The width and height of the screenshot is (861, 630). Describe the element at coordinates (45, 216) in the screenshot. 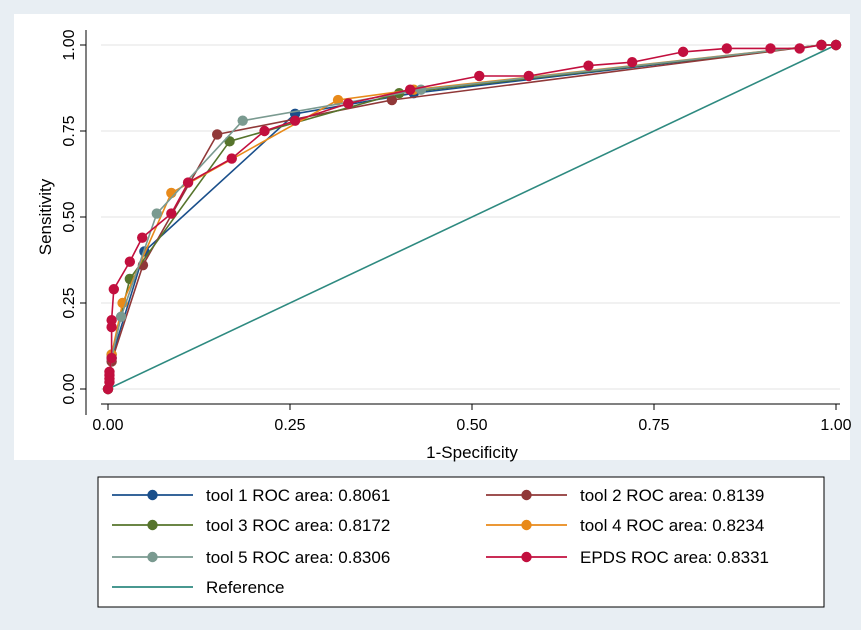

I see `y-axis-title: Sensitivity` at that location.